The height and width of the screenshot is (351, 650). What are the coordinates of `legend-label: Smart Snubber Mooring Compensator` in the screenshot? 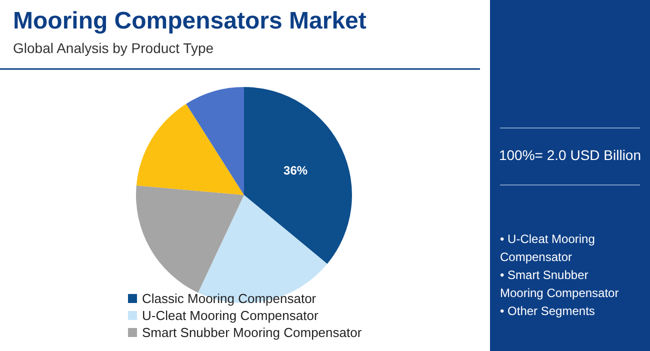 It's located at (252, 332).